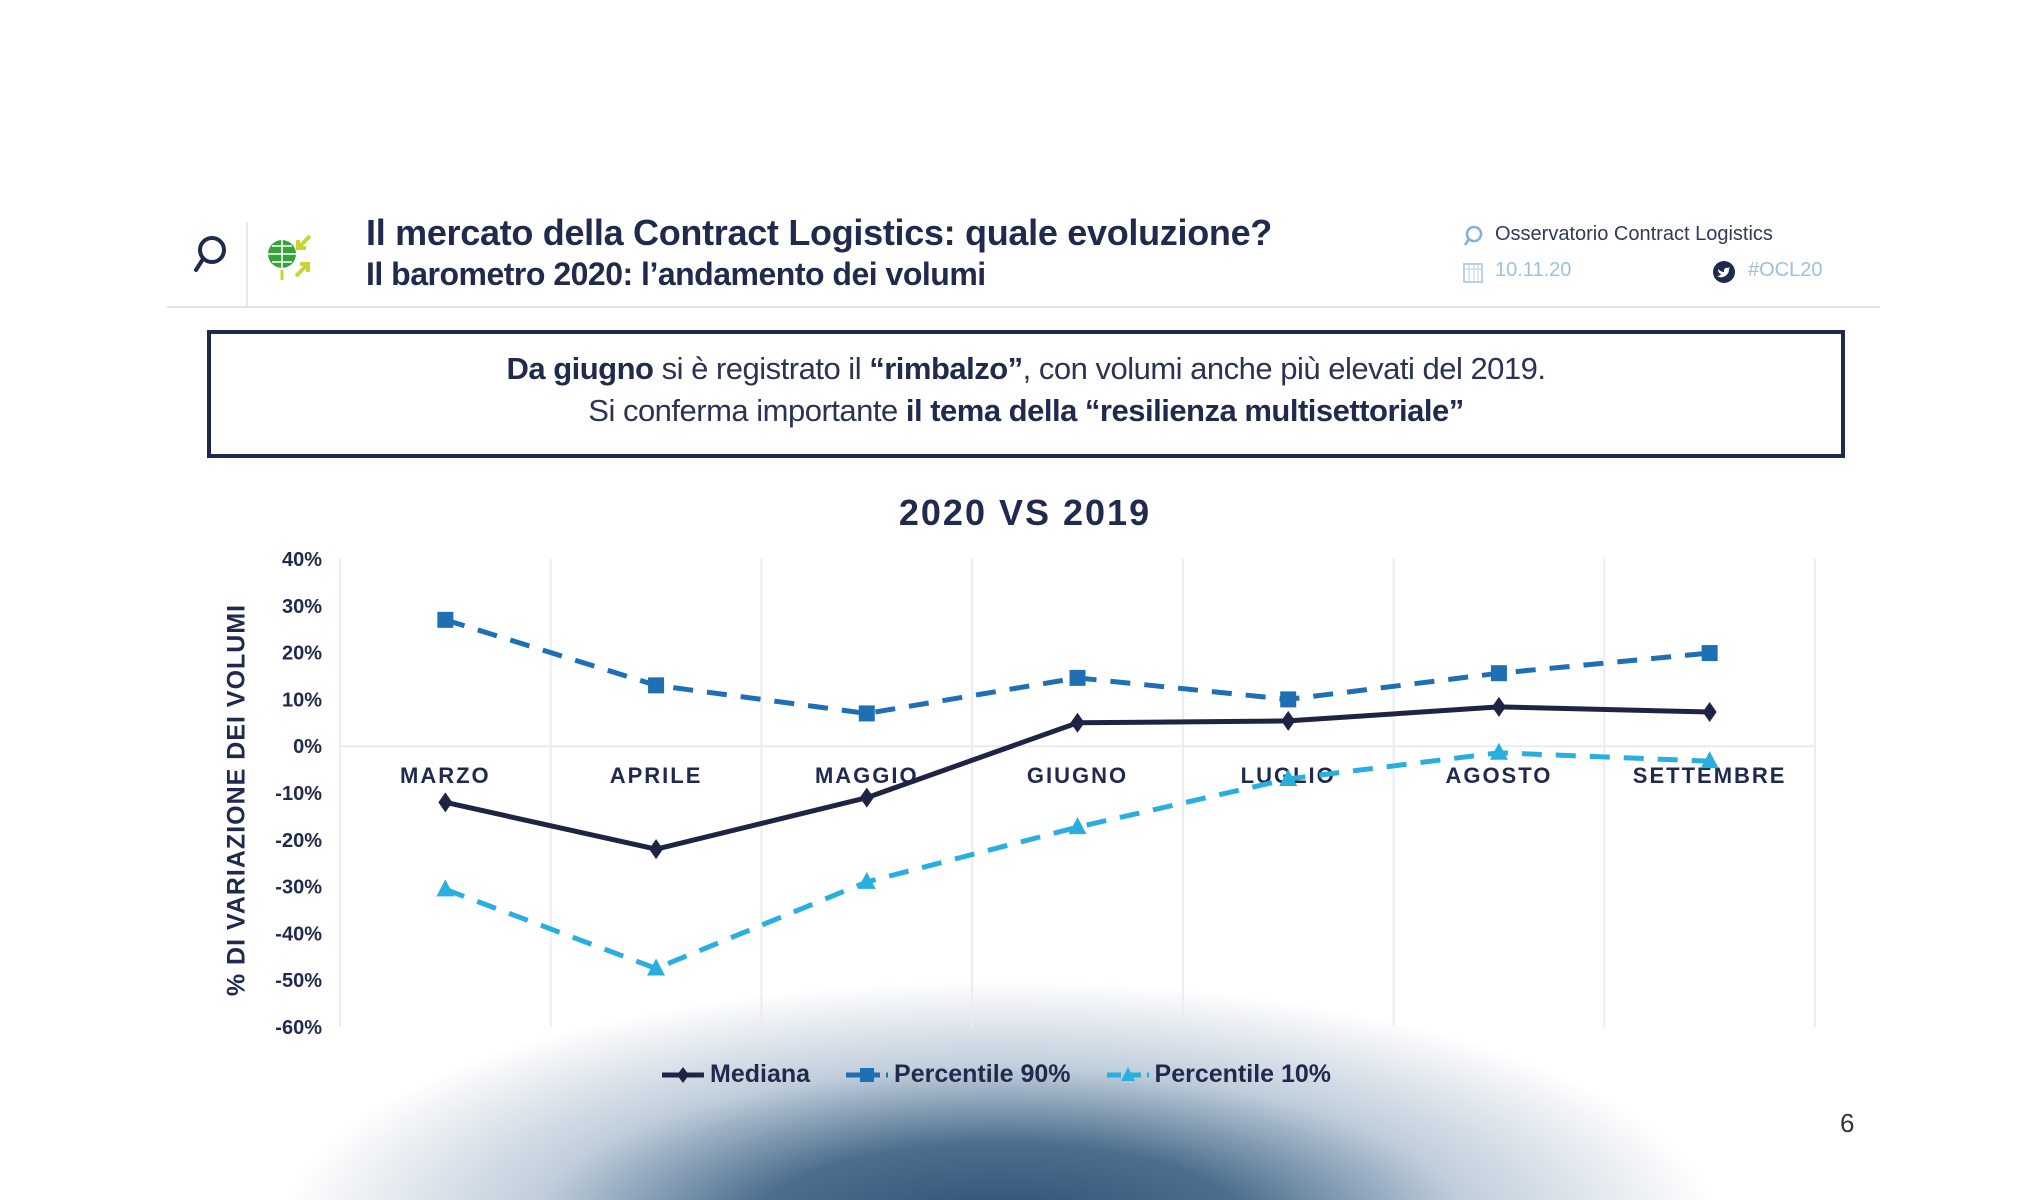 This screenshot has height=1200, width=2040. What do you see at coordinates (298, 1028) in the screenshot?
I see `y-tick-label: -60%` at bounding box center [298, 1028].